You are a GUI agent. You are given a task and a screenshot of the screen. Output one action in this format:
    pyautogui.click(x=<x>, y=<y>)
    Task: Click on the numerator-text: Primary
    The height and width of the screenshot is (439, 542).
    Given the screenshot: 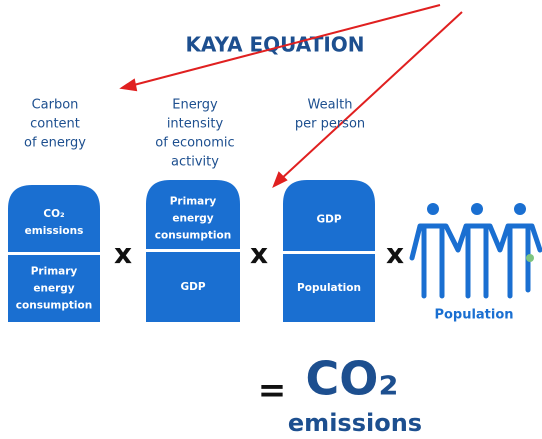 What is the action you would take?
    pyautogui.click(x=193, y=202)
    